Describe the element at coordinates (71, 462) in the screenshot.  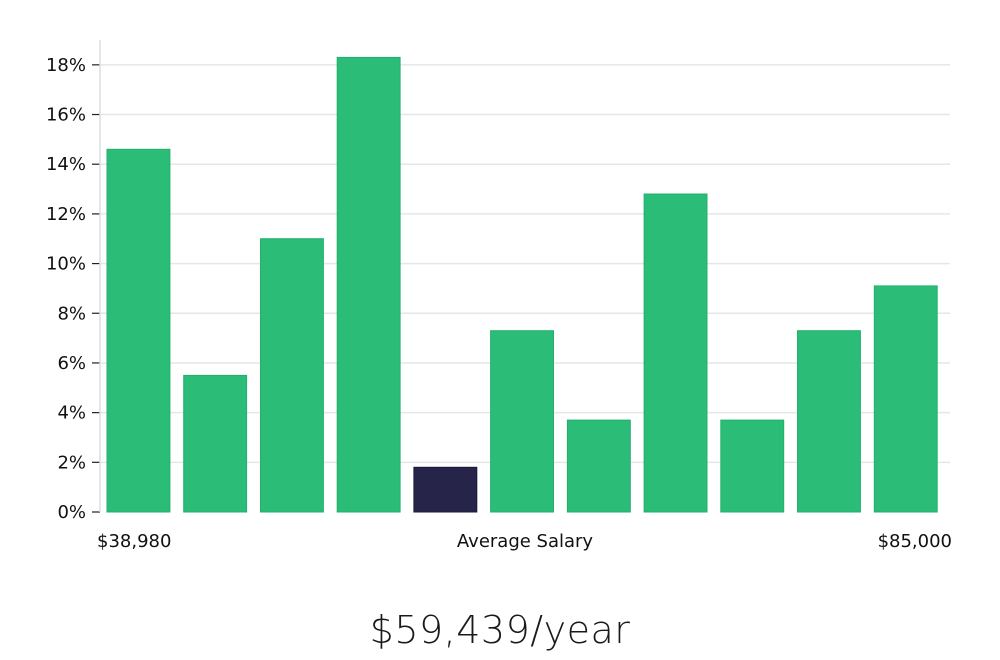
I see `y-tick-label: 2%` at that location.